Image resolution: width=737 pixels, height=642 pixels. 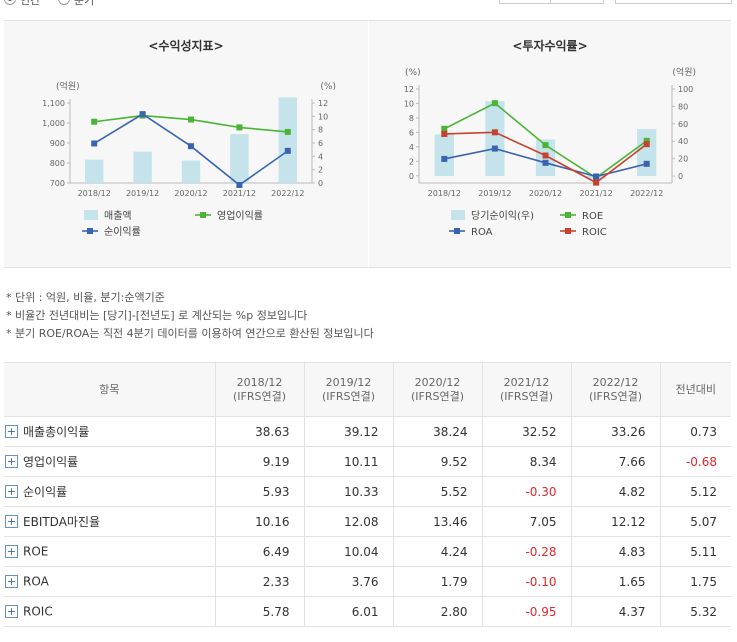 What do you see at coordinates (673, 2) in the screenshot?
I see `toolbar-select` at bounding box center [673, 2].